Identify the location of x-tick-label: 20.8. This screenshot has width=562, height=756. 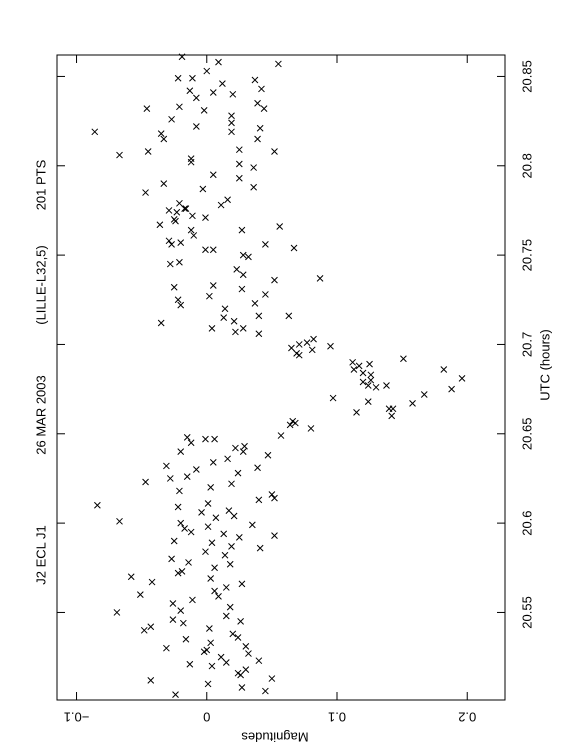
(526, 165).